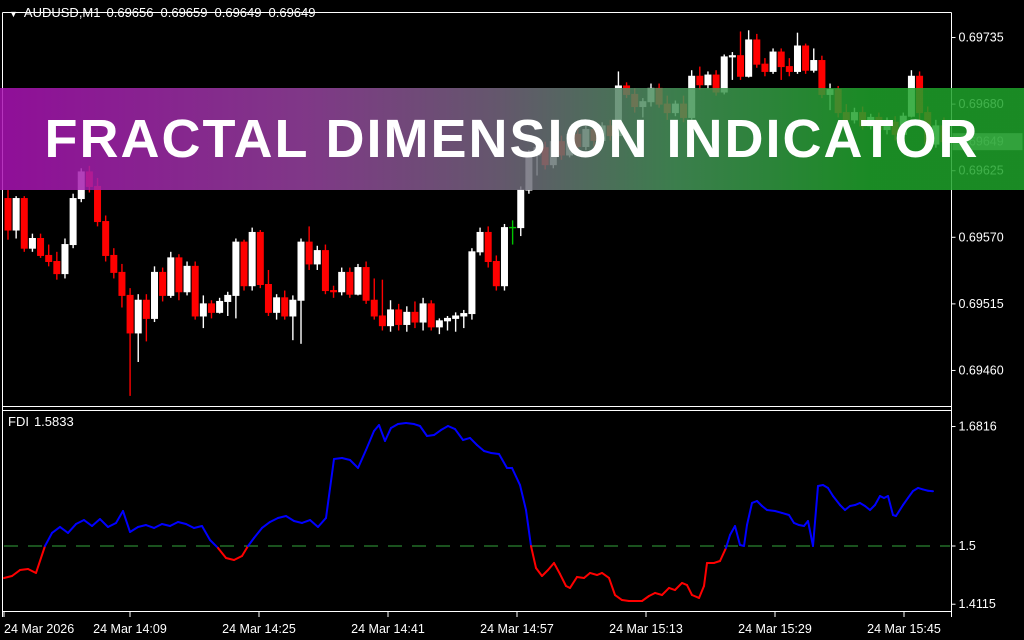  I want to click on quote-low: 0.69649, so click(238, 12).